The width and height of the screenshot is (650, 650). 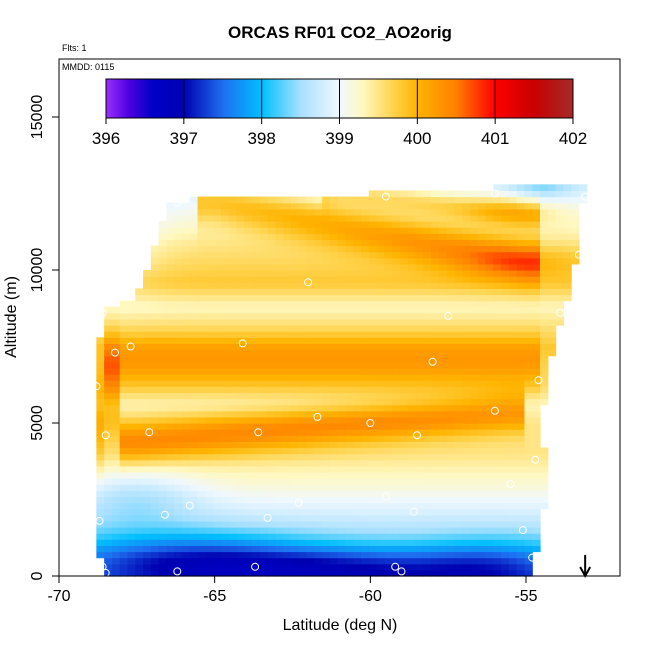 What do you see at coordinates (184, 138) in the screenshot?
I see `colorbar-tick-label: 397` at bounding box center [184, 138].